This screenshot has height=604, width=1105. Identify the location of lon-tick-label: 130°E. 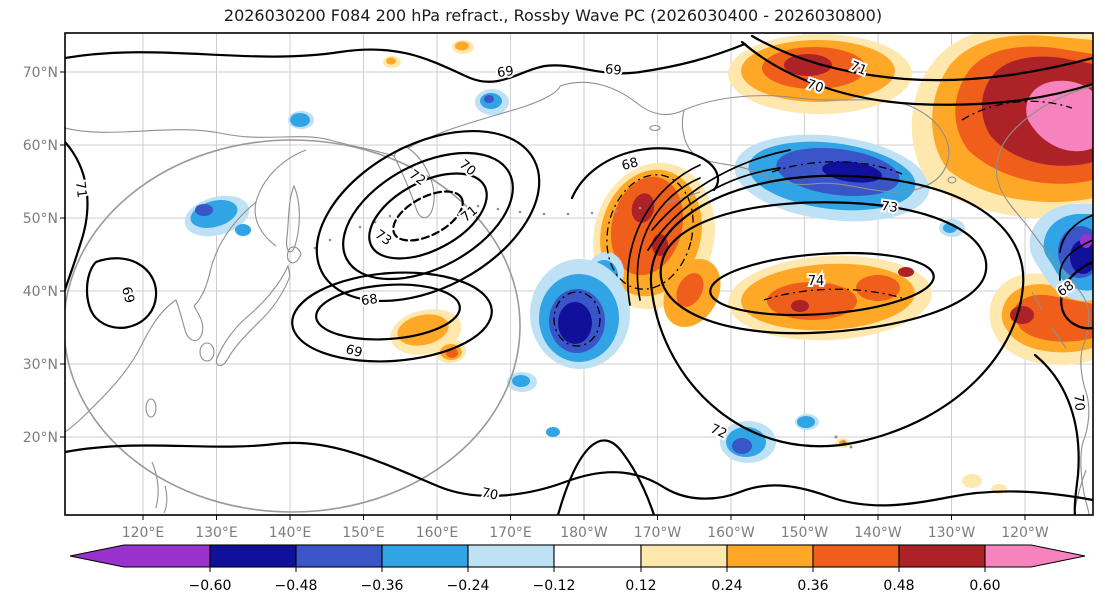
(216, 533).